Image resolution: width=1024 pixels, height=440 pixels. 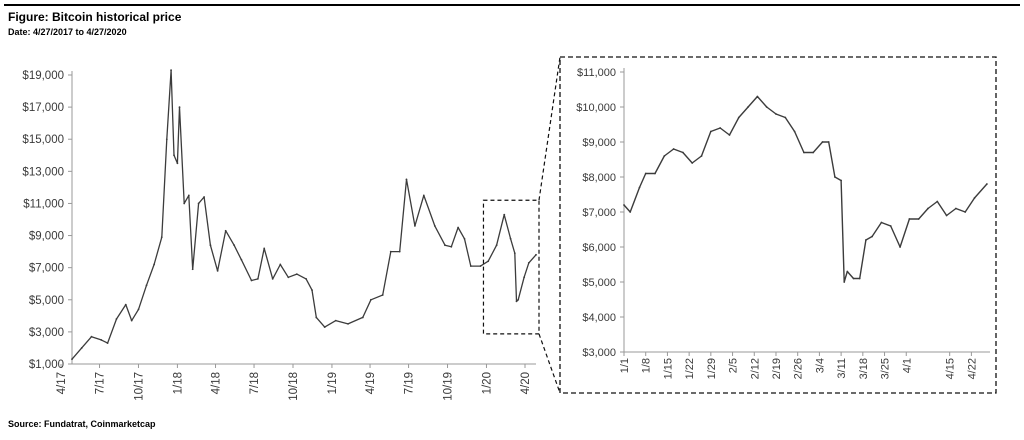 What do you see at coordinates (333, 383) in the screenshot?
I see `x-tick-label: 1/19` at bounding box center [333, 383].